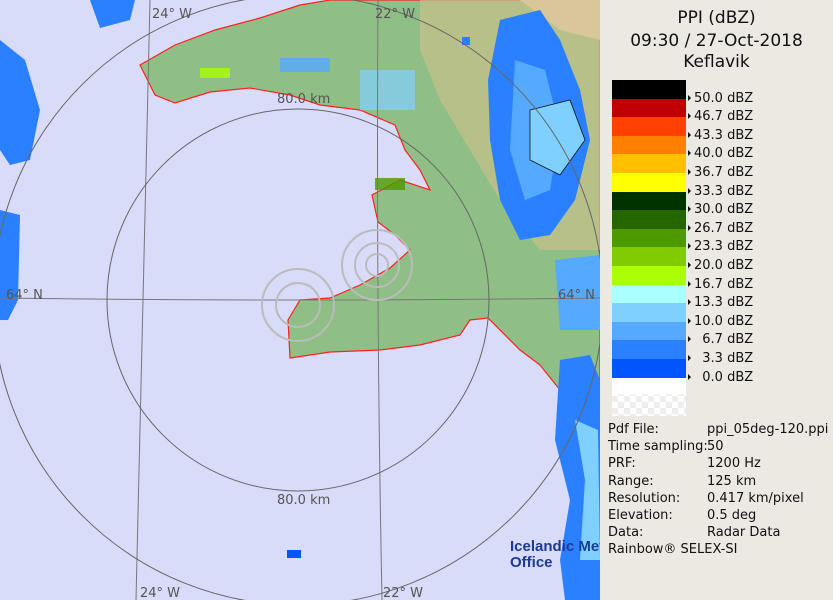 The width and height of the screenshot is (833, 600). Describe the element at coordinates (768, 429) in the screenshot. I see `info-value: ppi_05deg-120.ppi` at that location.